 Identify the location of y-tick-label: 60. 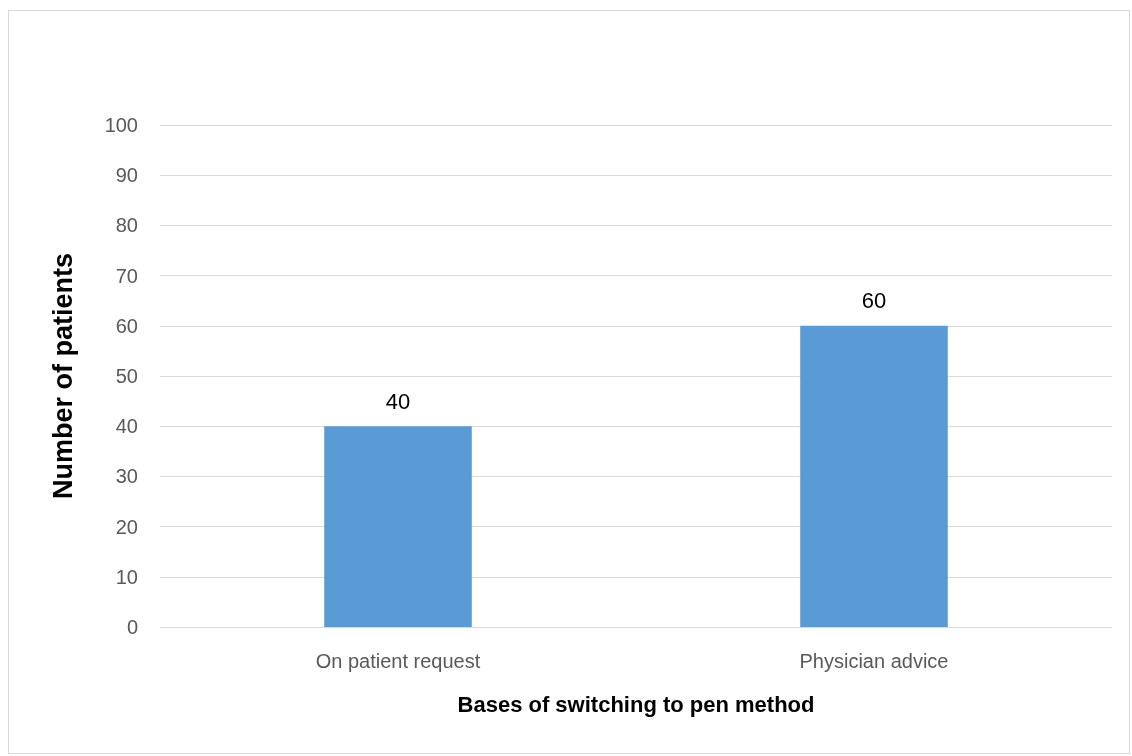
(126, 325).